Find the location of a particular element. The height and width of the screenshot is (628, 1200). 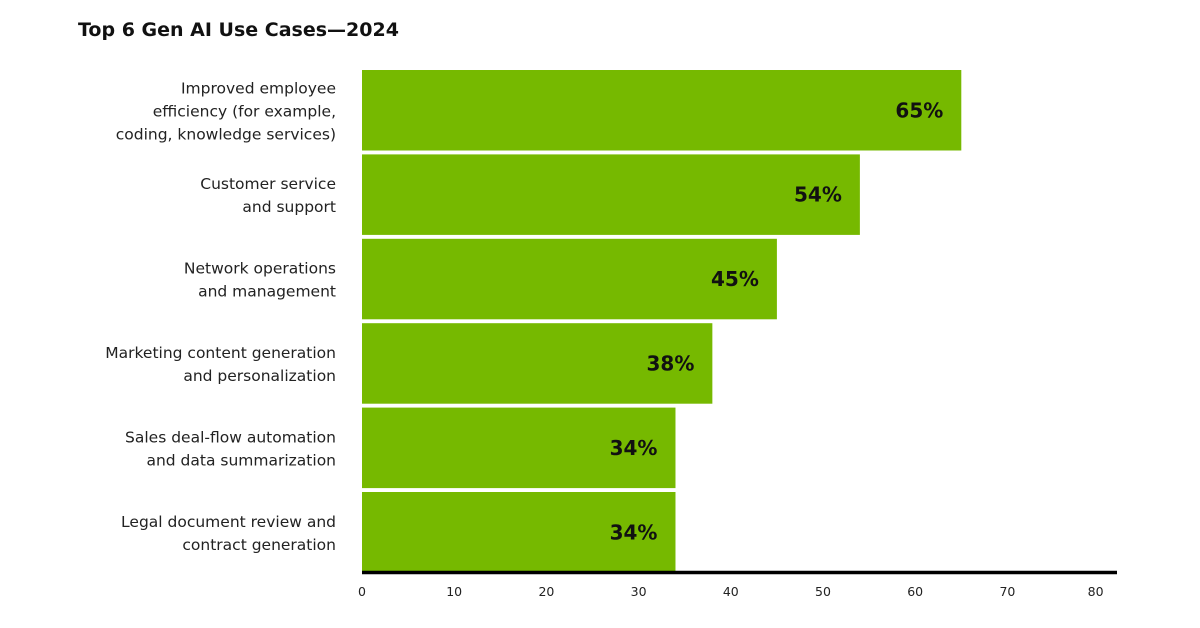

category-label-line: Network operations is located at coordinates (260, 269).